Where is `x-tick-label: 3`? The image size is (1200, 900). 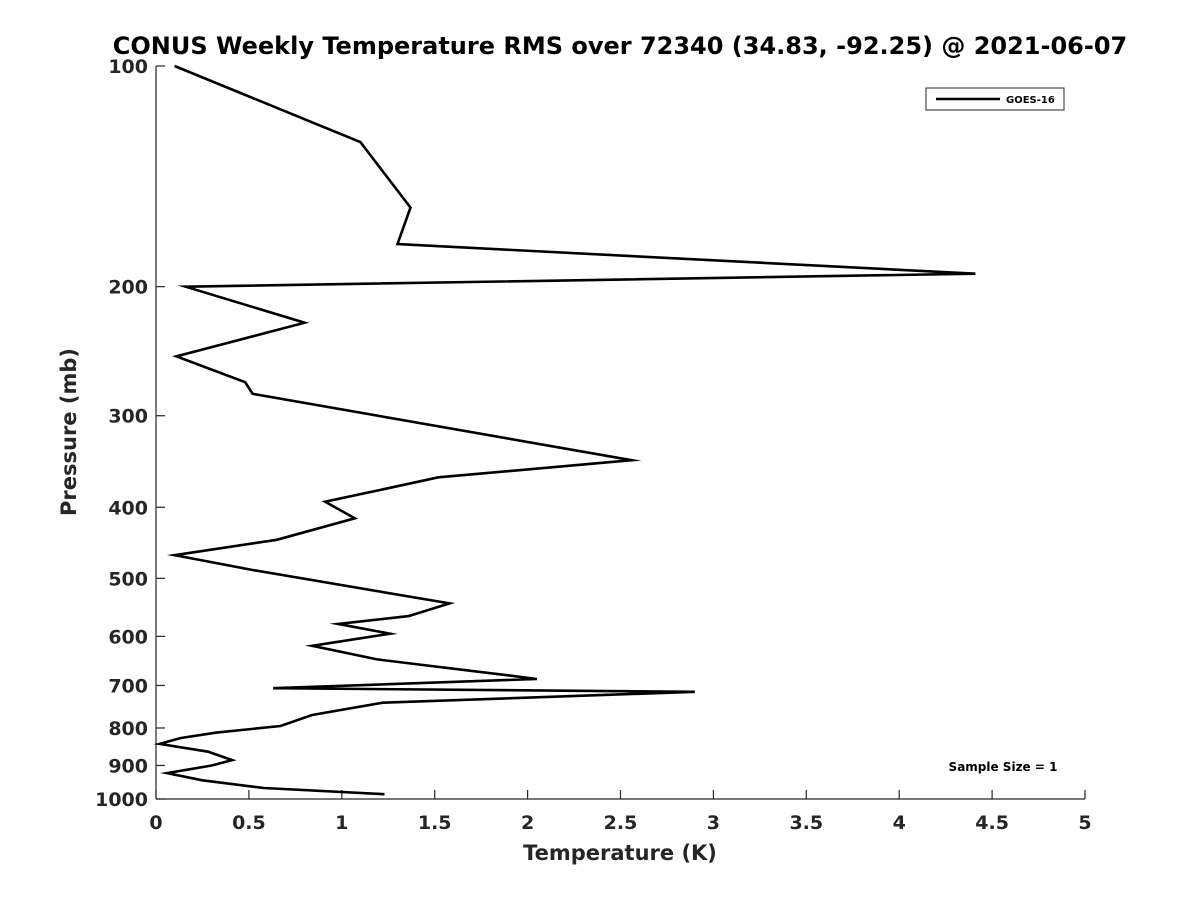
x-tick-label: 3 is located at coordinates (713, 823).